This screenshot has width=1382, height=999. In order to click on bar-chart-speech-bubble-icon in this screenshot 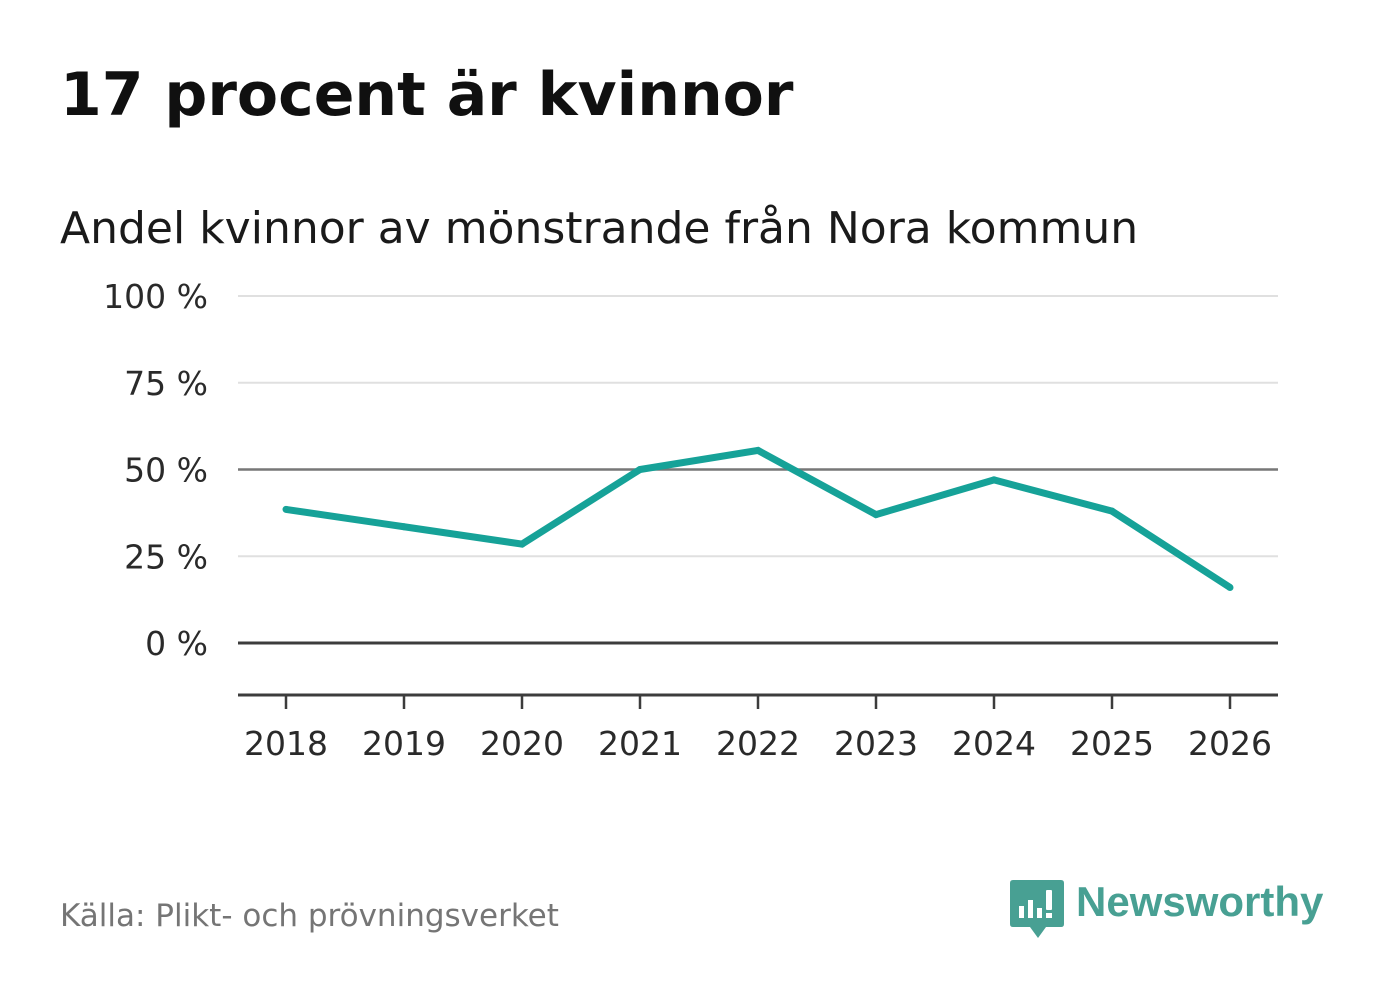, I will do `click(1037, 909)`.